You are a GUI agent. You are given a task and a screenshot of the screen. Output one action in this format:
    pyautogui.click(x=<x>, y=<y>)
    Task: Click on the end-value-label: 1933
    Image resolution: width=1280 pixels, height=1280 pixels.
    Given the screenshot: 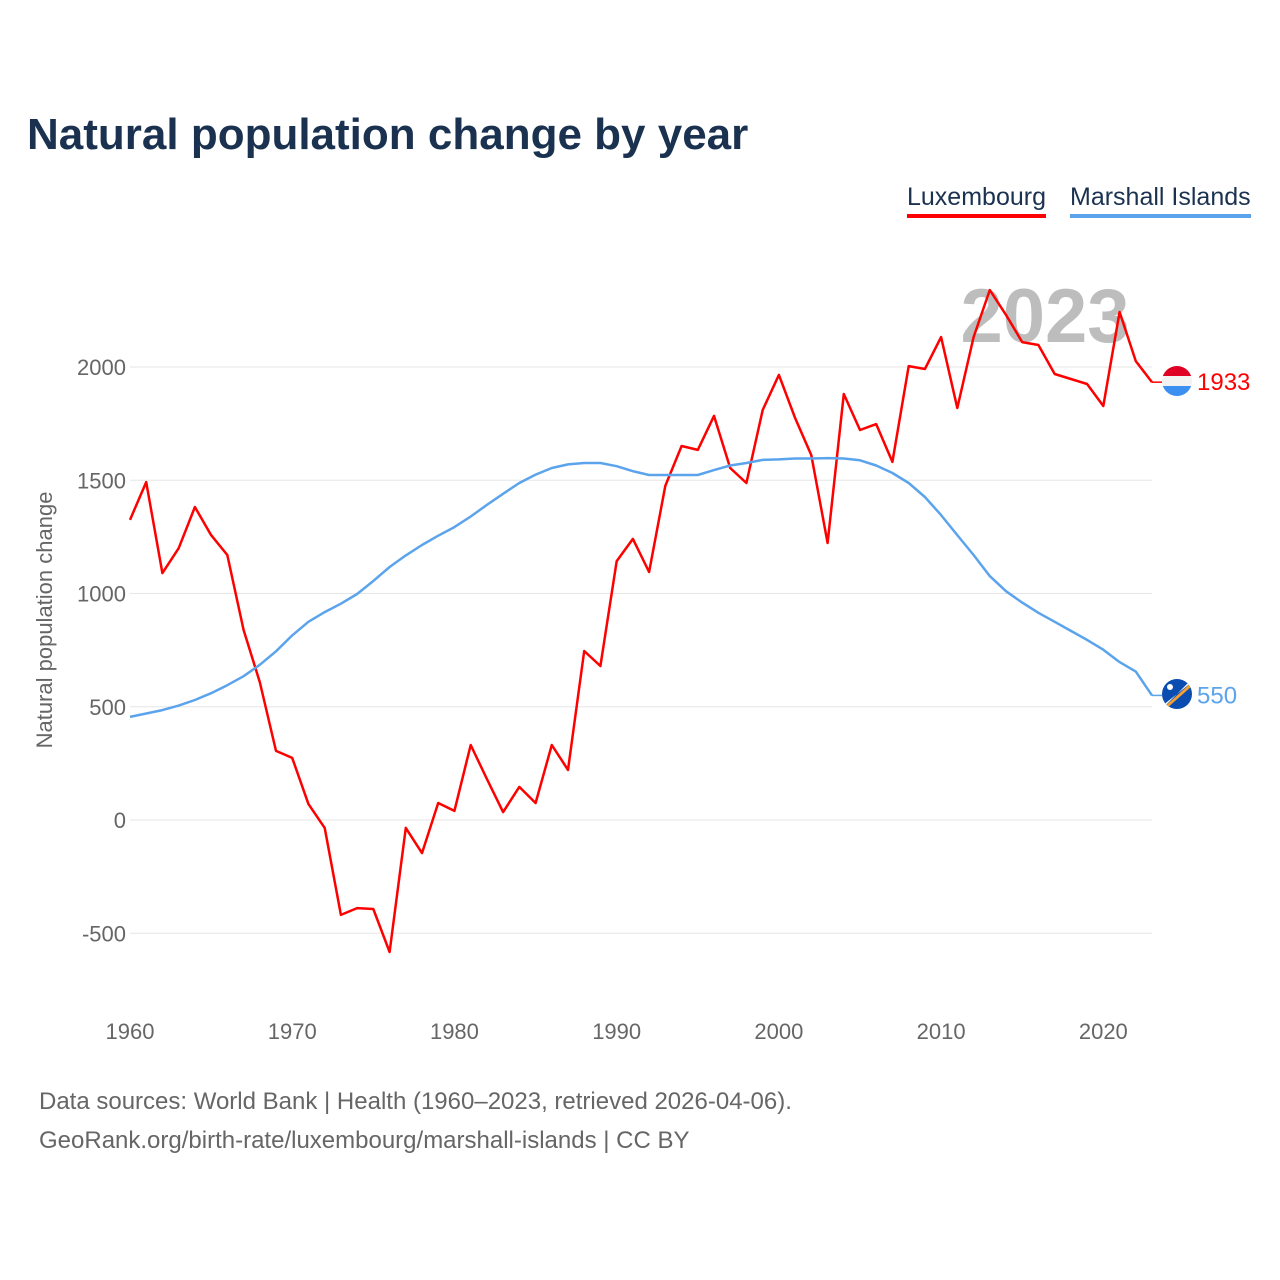 What is the action you would take?
    pyautogui.click(x=1223, y=382)
    